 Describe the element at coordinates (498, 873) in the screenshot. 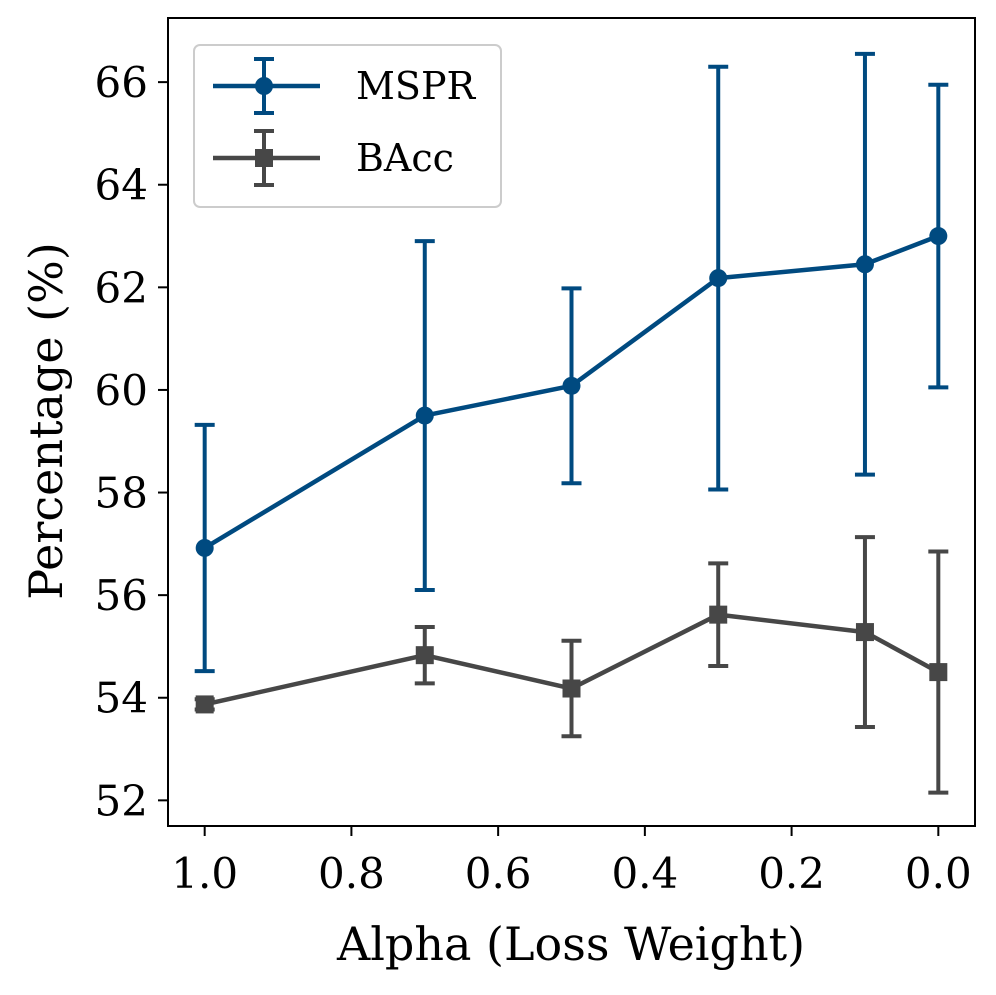

I see `x-tick-label: 0.6` at that location.